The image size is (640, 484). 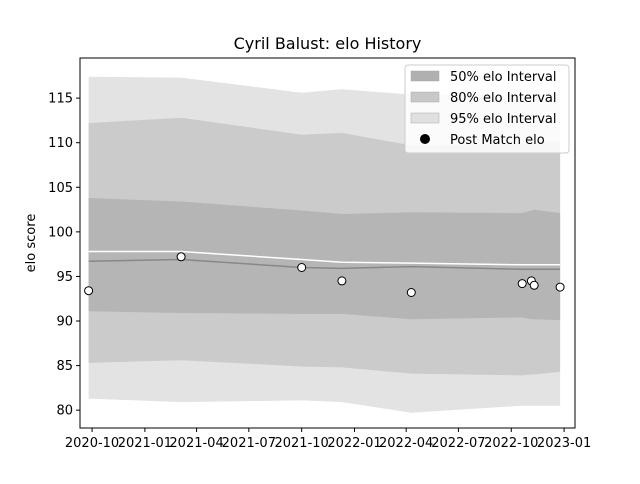 I want to click on x-tick-label: 2022-04, so click(x=406, y=443).